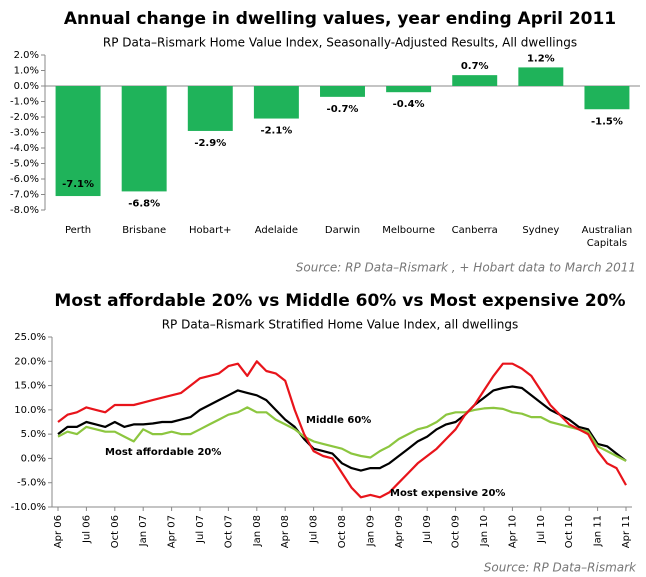  I want to click on value-label: -0.7%, so click(343, 109).